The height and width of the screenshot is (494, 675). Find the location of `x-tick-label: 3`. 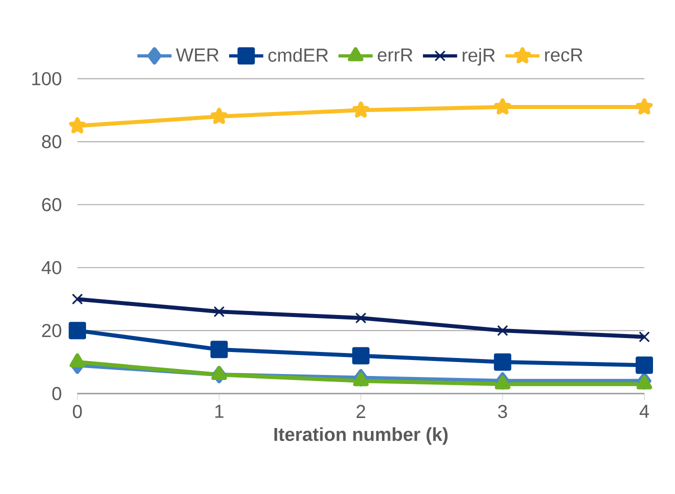

x-tick-label: 3 is located at coordinates (502, 411).